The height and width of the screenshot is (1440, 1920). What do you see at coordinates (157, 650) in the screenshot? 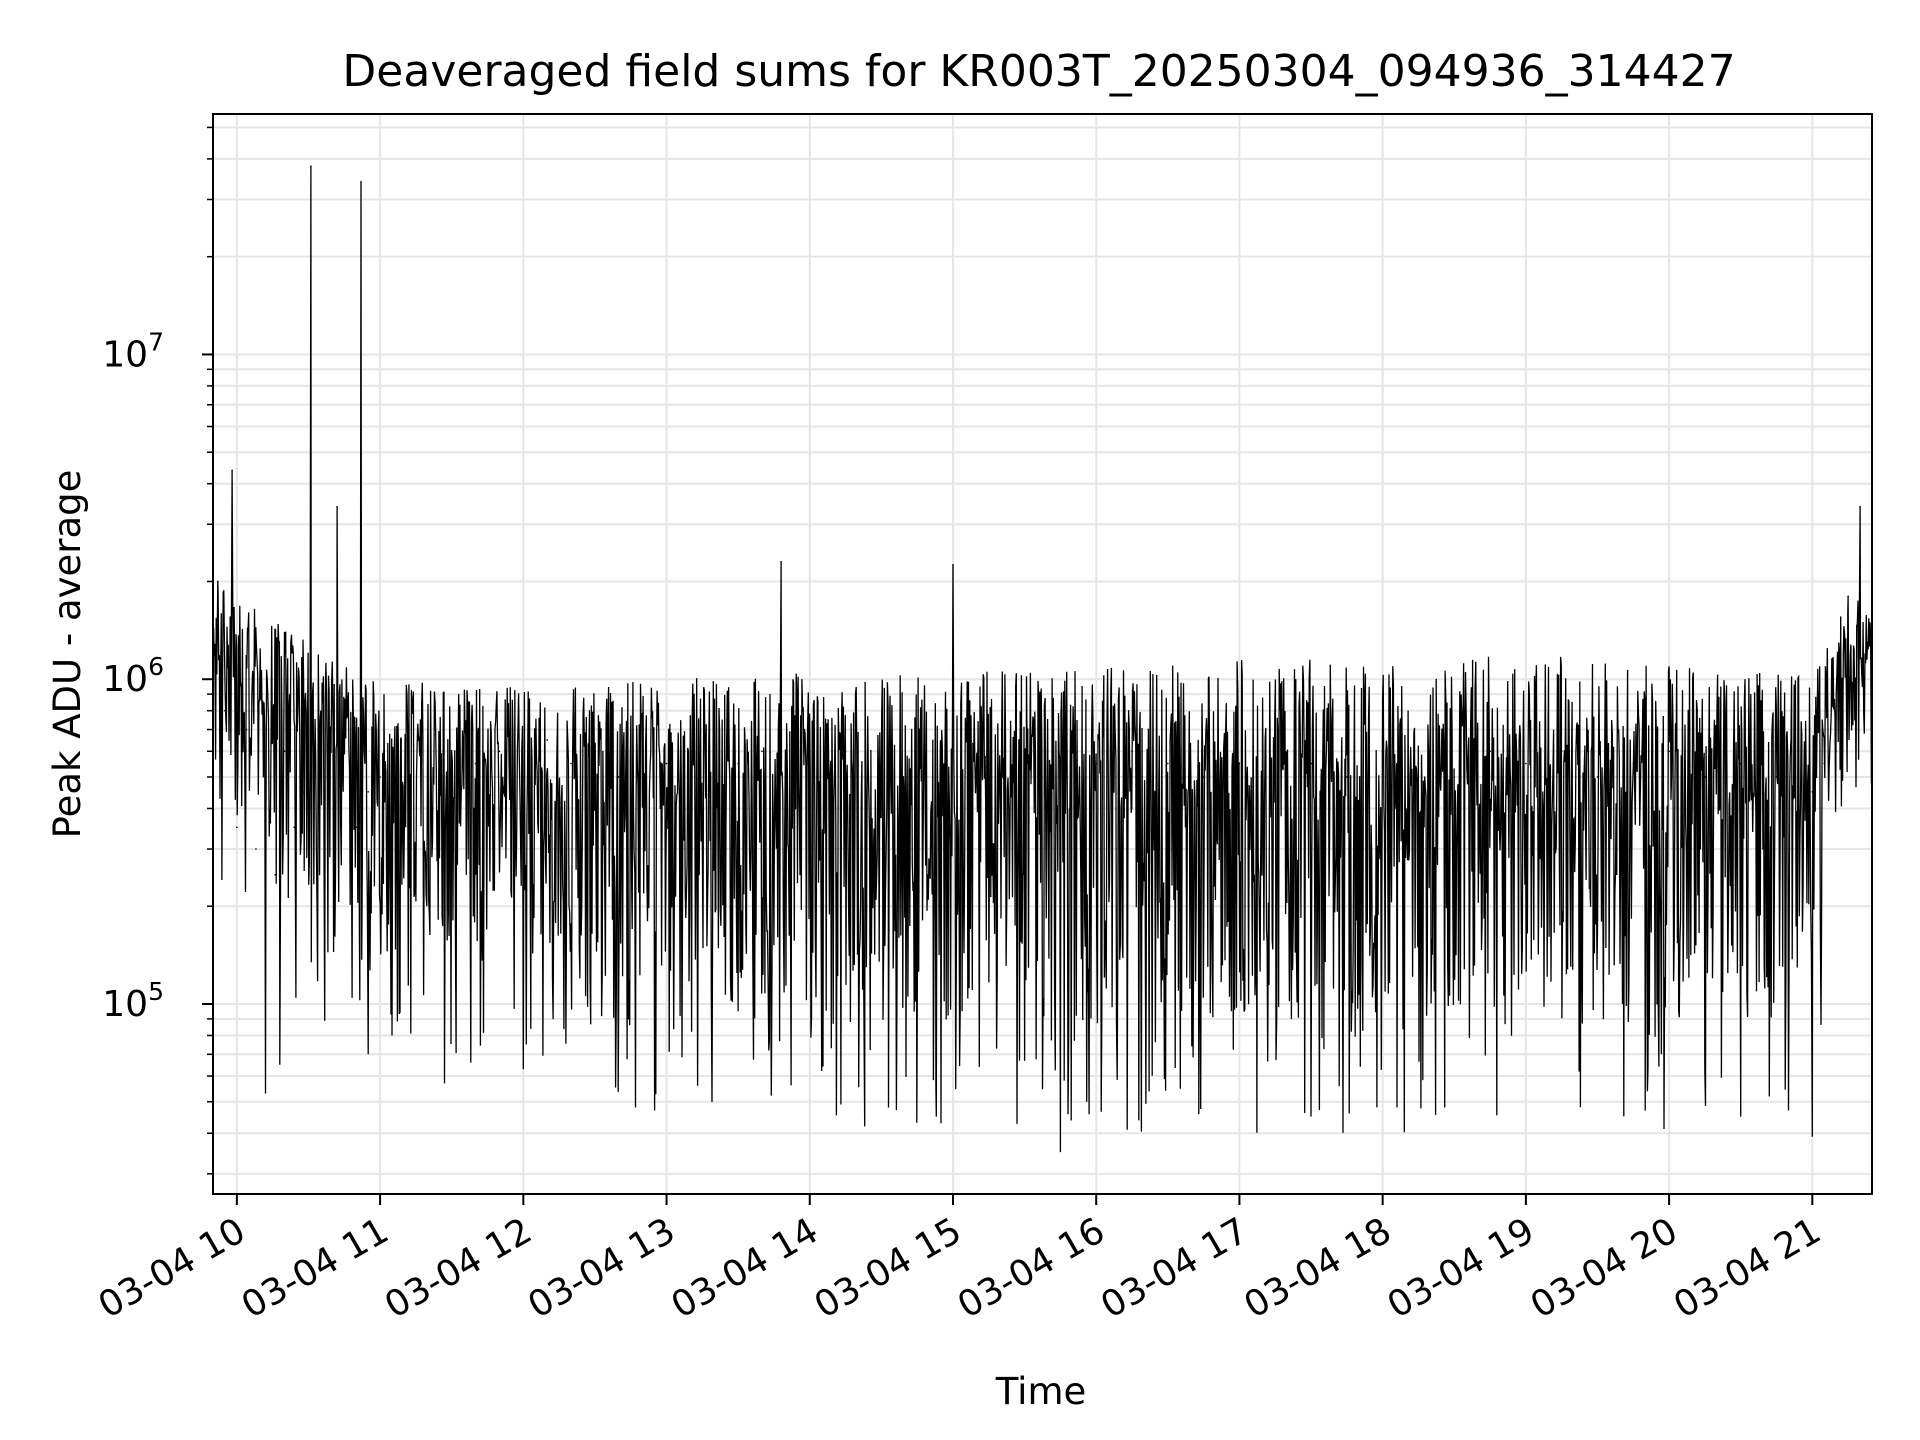
I see `y-axis: 10⁵ 10⁶ 10⁷` at bounding box center [157, 650].